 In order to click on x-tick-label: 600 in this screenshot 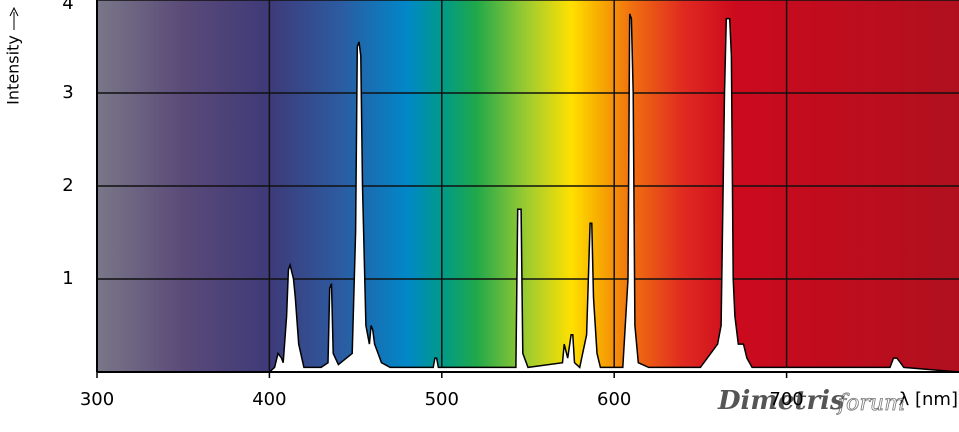, I will do `click(614, 399)`.